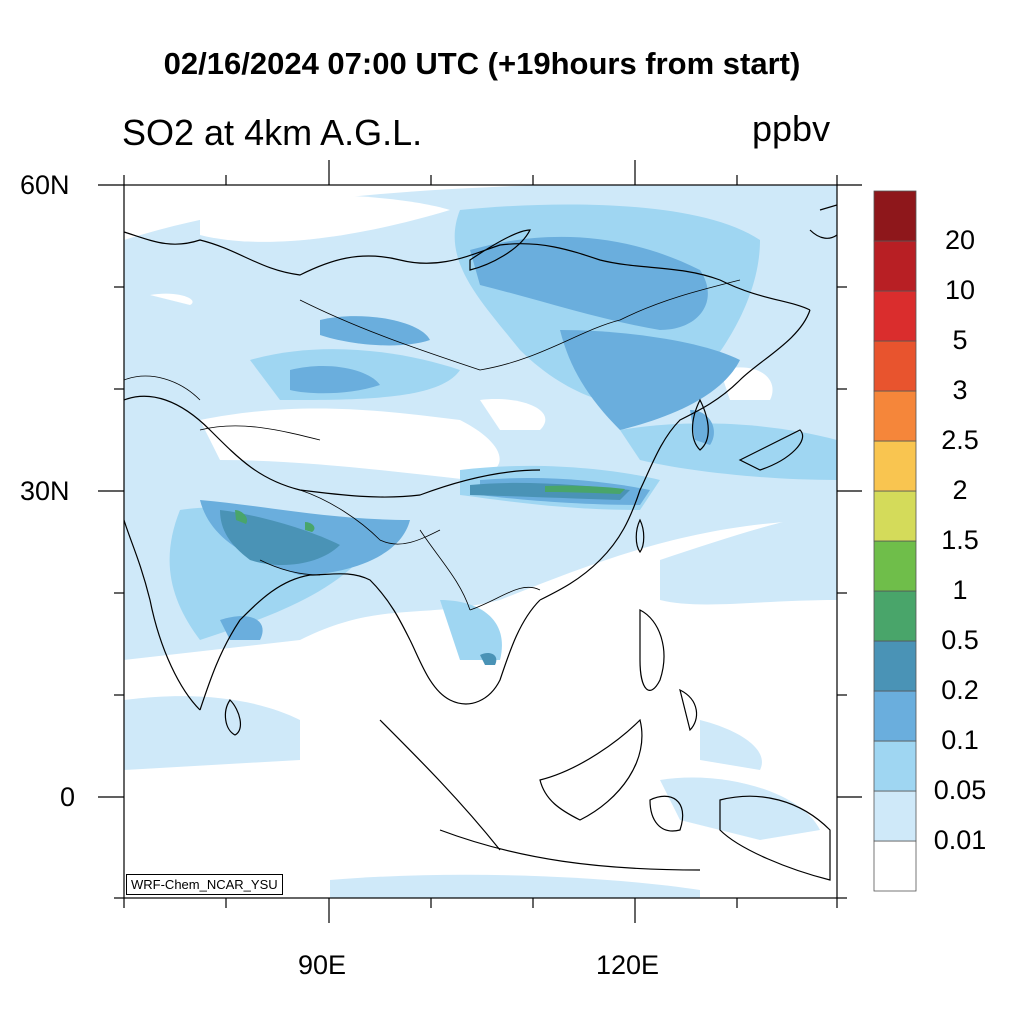  Describe the element at coordinates (430, 508) in the screenshot. I see `plume-peak` at that location.